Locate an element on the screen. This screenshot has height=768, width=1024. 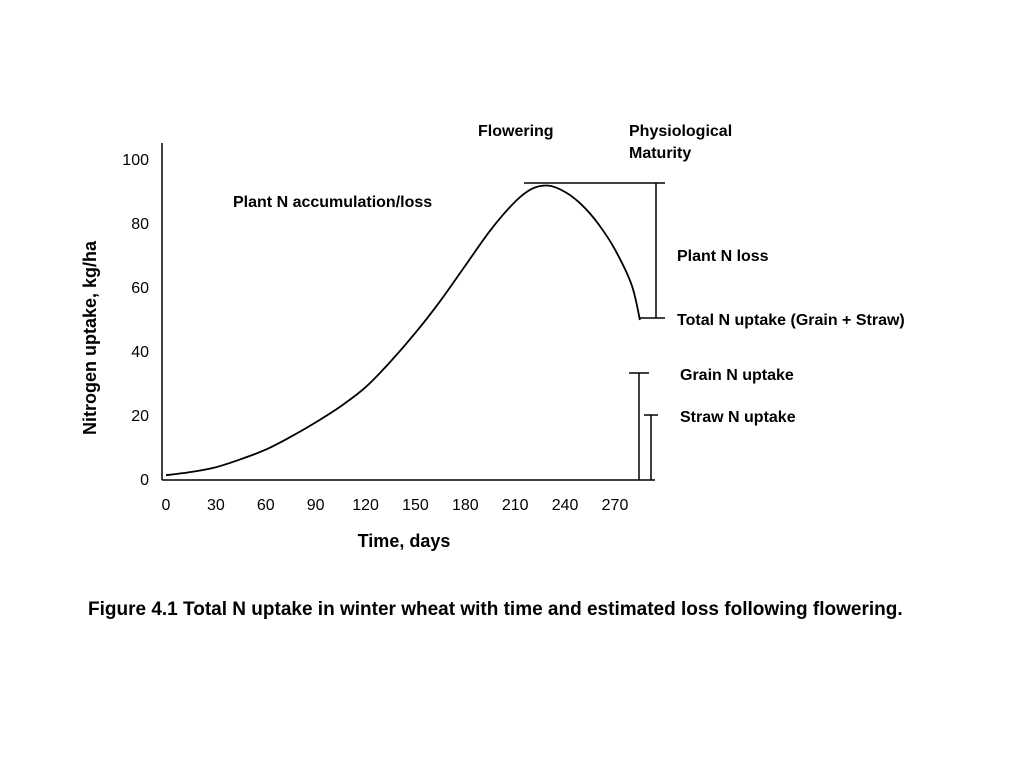
curve-label: Plant N accumulation/loss is located at coordinates (332, 202).